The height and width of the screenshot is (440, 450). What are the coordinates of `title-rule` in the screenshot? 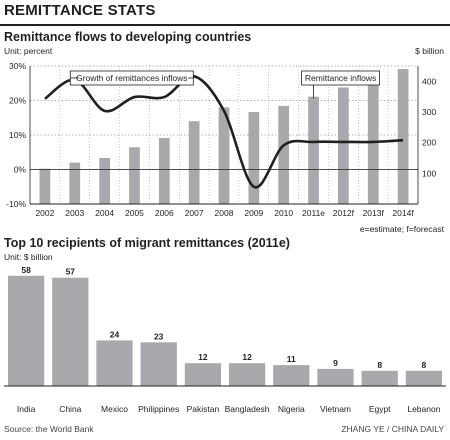 It's located at (225, 25).